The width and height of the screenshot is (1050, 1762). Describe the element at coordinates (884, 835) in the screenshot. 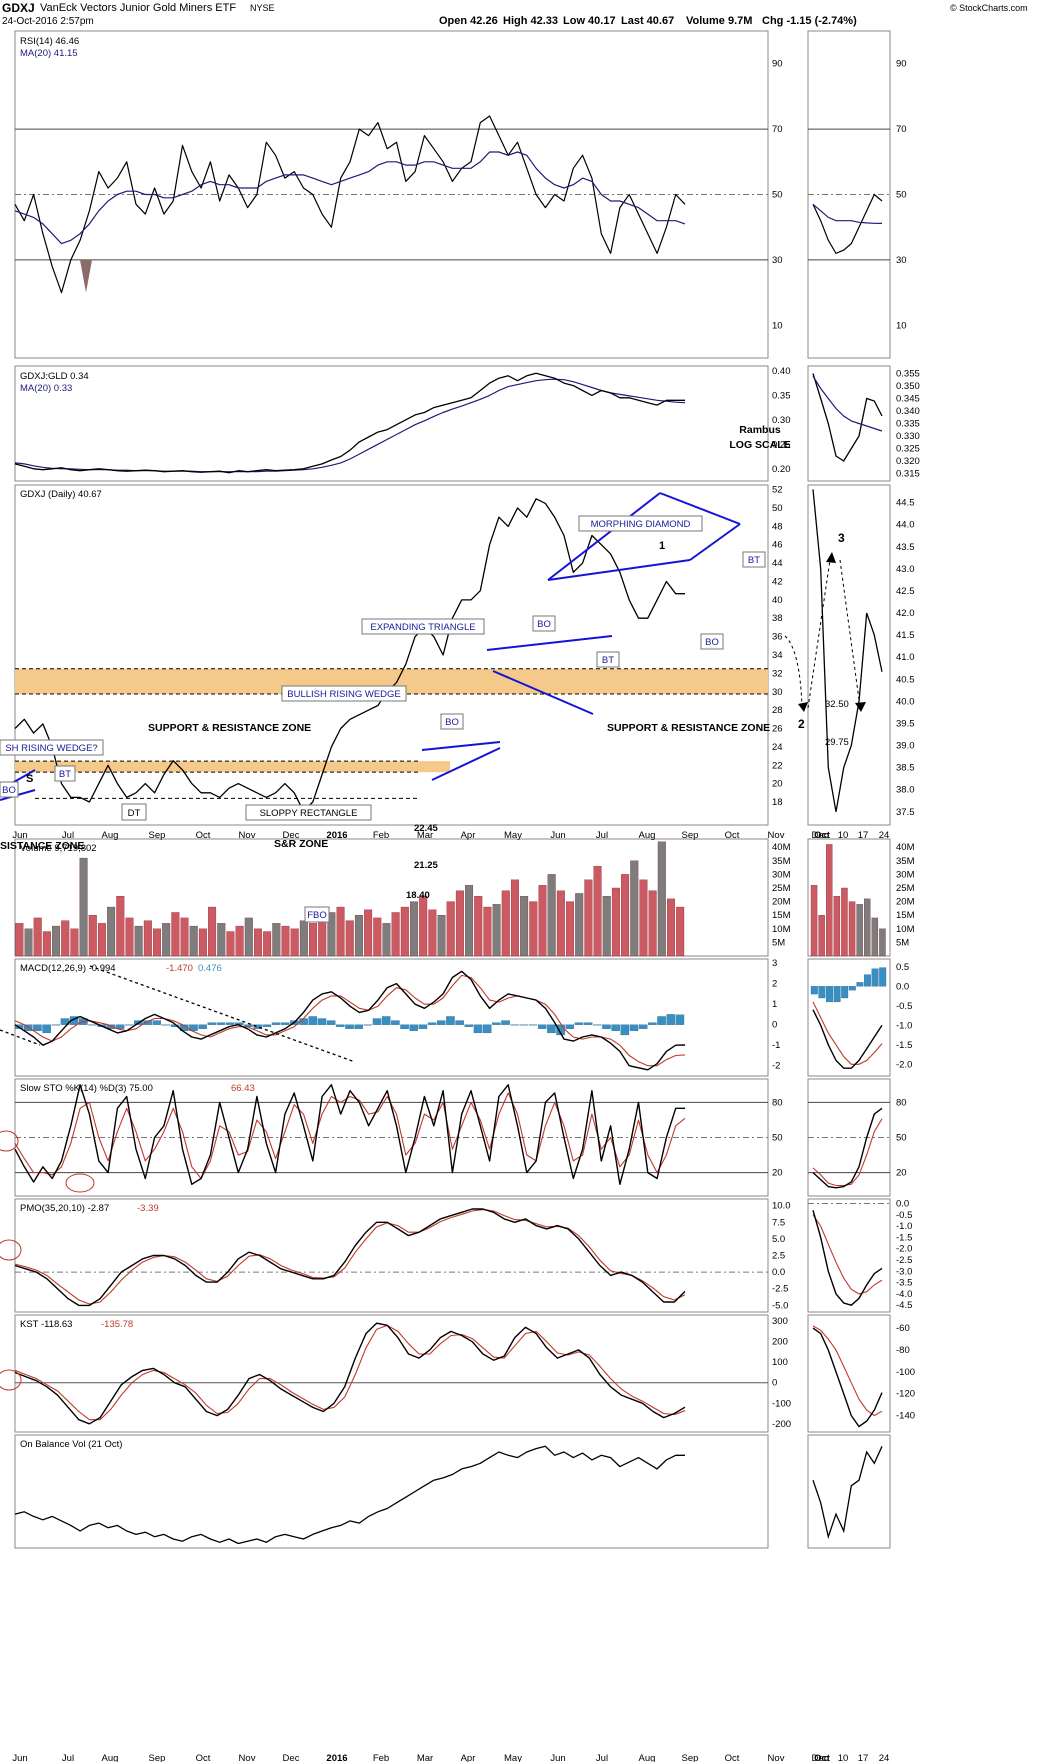

I see `inset-xtick: 24` at that location.